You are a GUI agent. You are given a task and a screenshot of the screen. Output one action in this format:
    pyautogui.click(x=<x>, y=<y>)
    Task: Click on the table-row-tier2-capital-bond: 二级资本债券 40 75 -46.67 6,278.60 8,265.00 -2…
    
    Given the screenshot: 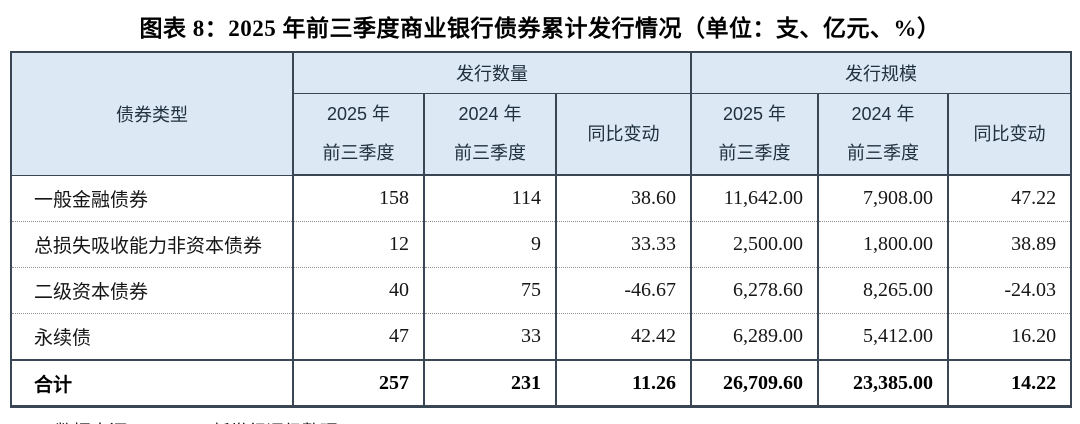 What is the action you would take?
    pyautogui.click(x=541, y=290)
    